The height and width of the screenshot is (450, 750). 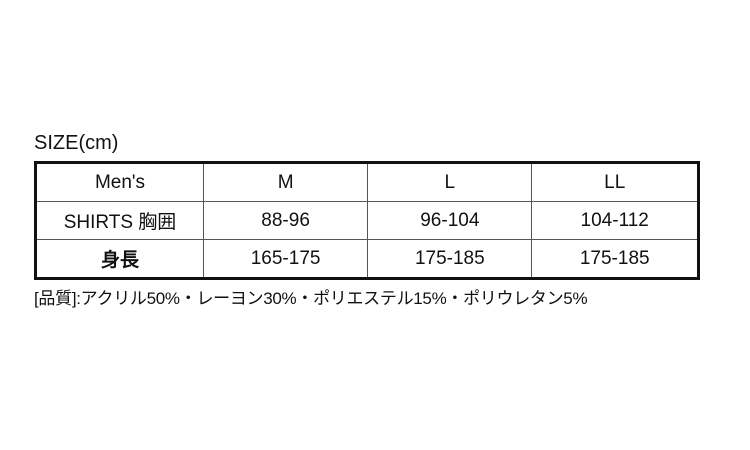 What do you see at coordinates (450, 182) in the screenshot?
I see `header-cell: L` at bounding box center [450, 182].